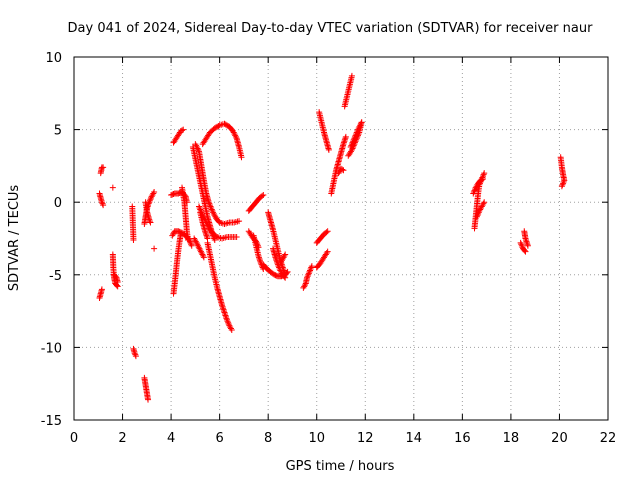 The image size is (640, 480). Describe the element at coordinates (343, 438) in the screenshot. I see `x-tick-labels: 0 2 4 6 8 10 12 14 16 18 20 22` at that location.